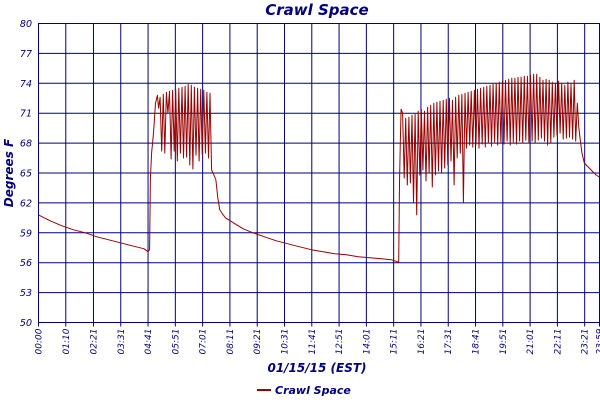 Image resolution: width=600 pixels, height=400 pixels. Describe the element at coordinates (149, 342) in the screenshot. I see `x-tick-label: 04:41` at that location.